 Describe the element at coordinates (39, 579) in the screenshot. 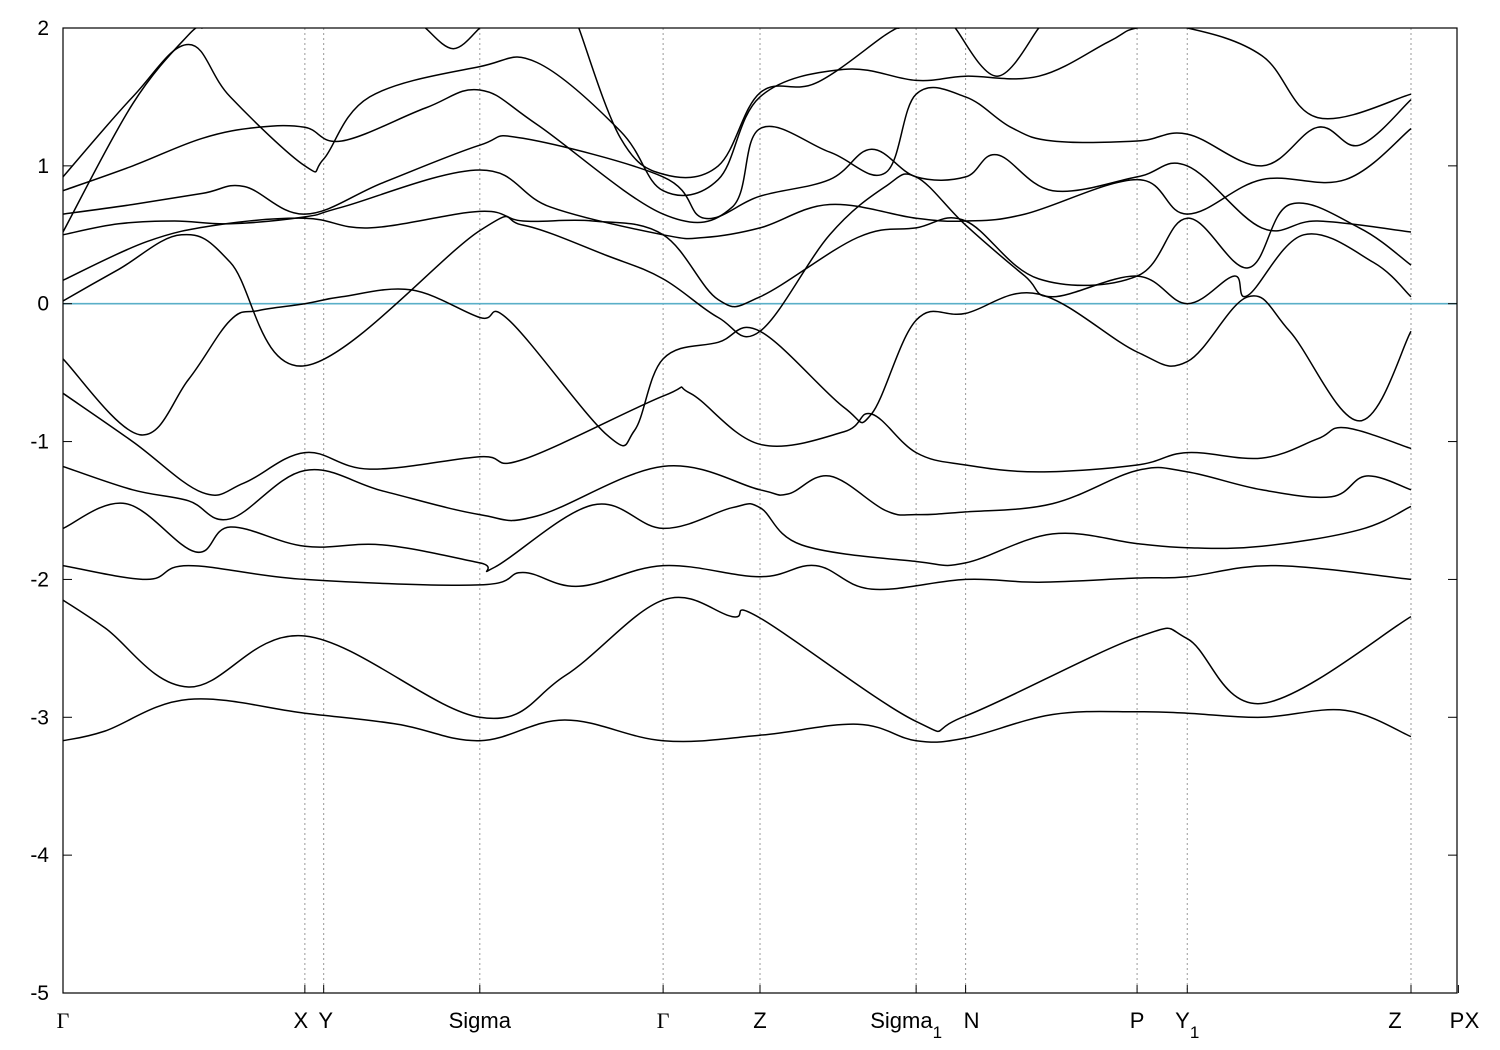

I see `y-tick-label: -2` at that location.